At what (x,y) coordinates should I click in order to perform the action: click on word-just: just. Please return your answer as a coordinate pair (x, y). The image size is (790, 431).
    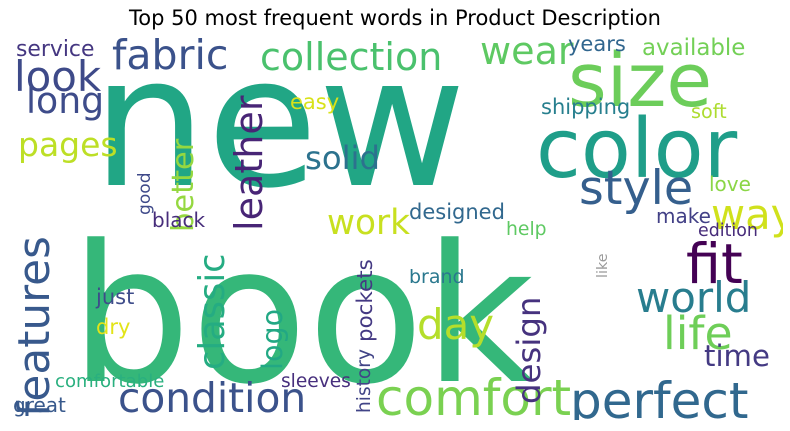
    Looking at the image, I should click on (115, 297).